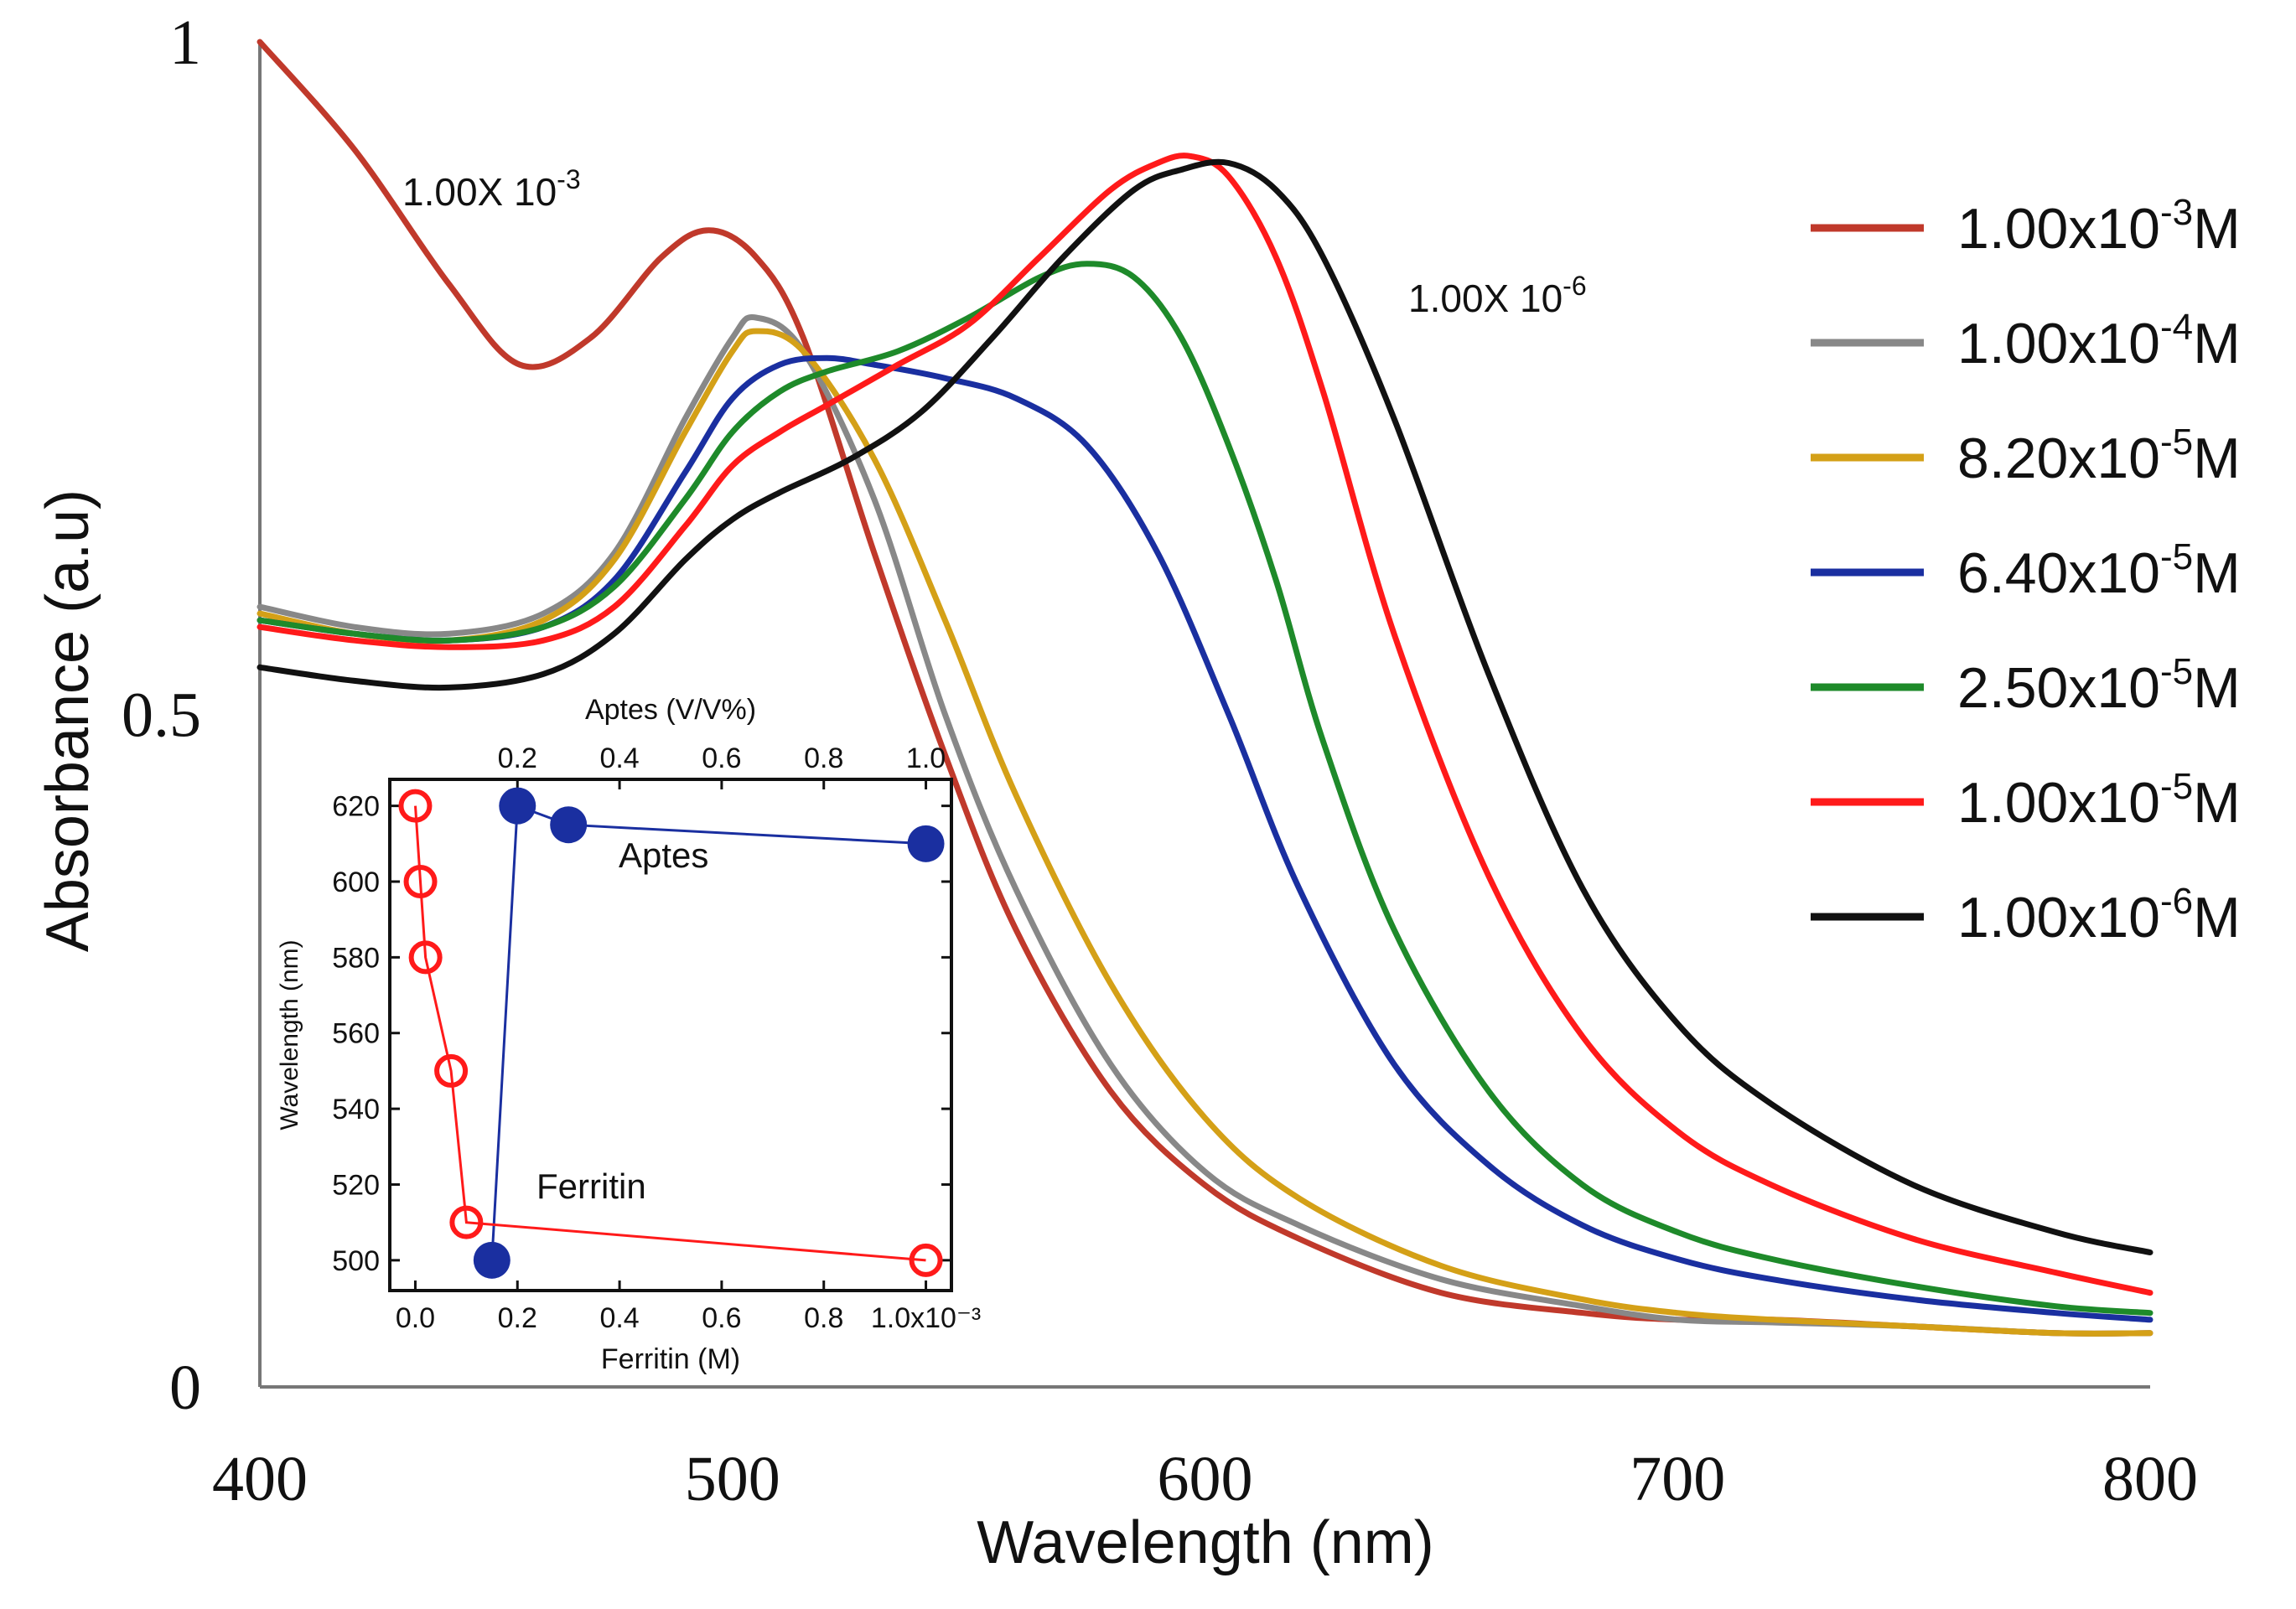 The image size is (2296, 1609). What do you see at coordinates (670, 710) in the screenshot?
I see `inset-top-axis-label: Aptes (V/V%)` at bounding box center [670, 710].